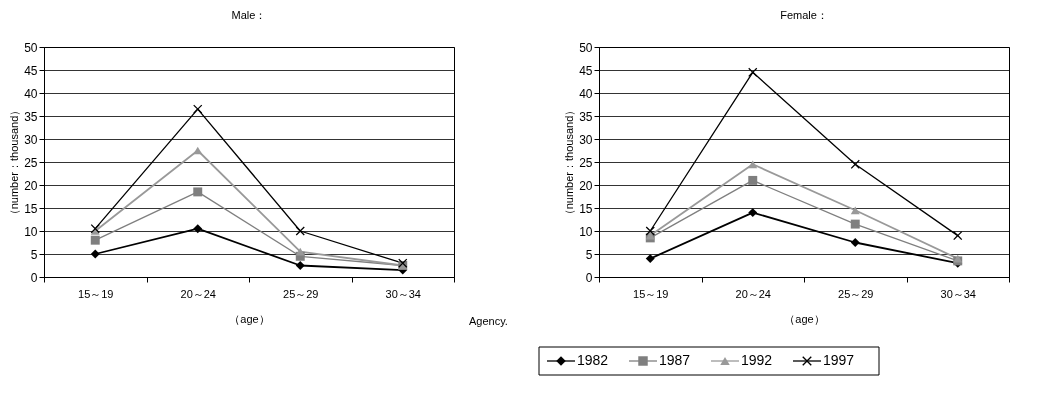 This screenshot has width=1049, height=403. I want to click on legend-label: 1992, so click(757, 360).